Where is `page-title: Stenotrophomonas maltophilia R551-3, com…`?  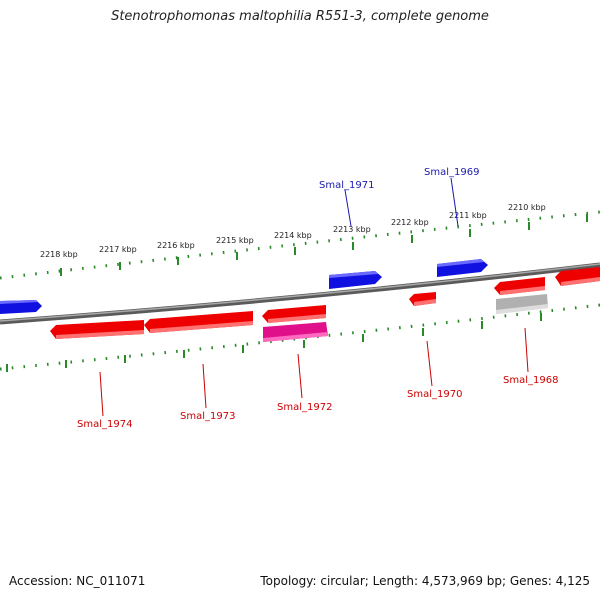 page-title: Stenotrophomonas maltophilia R551-3, com… is located at coordinates (300, 16).